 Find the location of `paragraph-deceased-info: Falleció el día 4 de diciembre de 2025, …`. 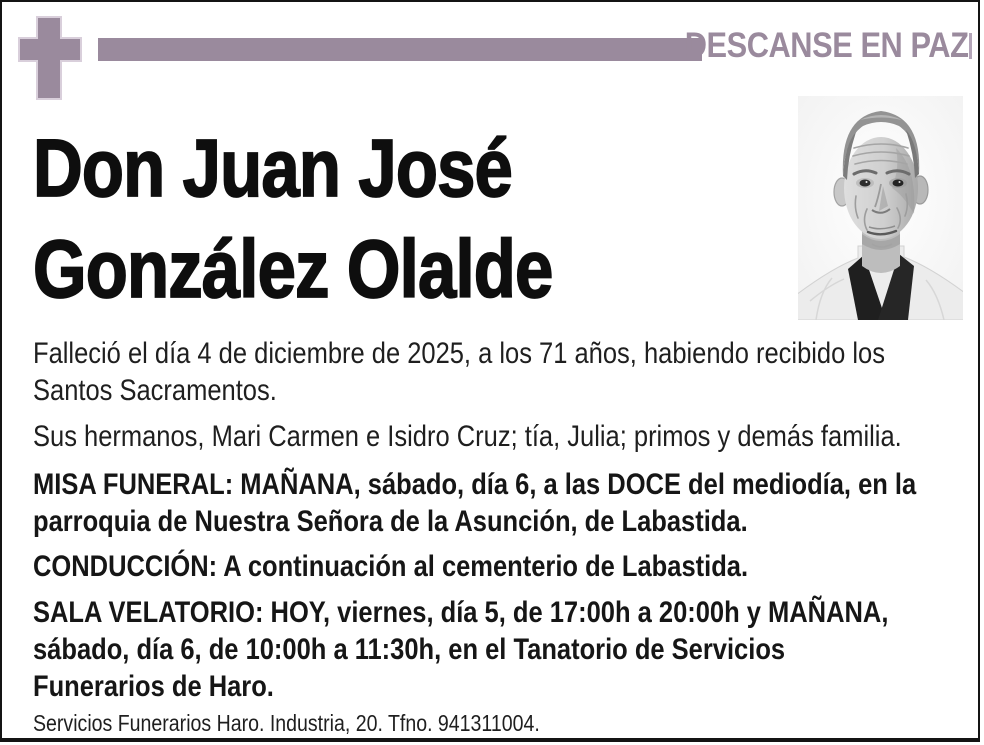

paragraph-deceased-info: Falleció el día 4 de diciembre de 2025, … is located at coordinates (498, 372).